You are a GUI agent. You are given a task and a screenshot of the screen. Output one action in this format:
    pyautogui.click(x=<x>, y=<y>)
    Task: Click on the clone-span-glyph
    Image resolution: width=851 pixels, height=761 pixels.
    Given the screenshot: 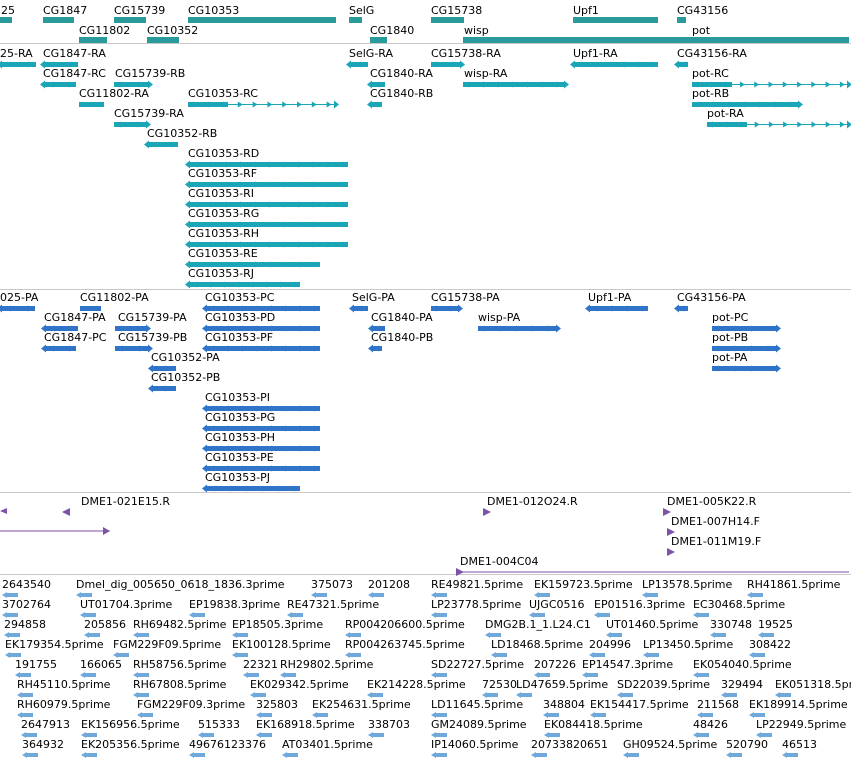 What is the action you would take?
    pyautogui.click(x=56, y=531)
    